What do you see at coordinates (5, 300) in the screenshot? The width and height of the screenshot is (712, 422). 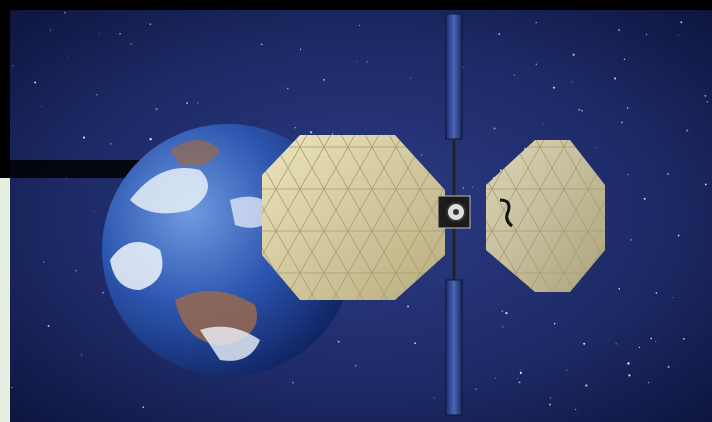 I see `page-margin` at bounding box center [5, 300].